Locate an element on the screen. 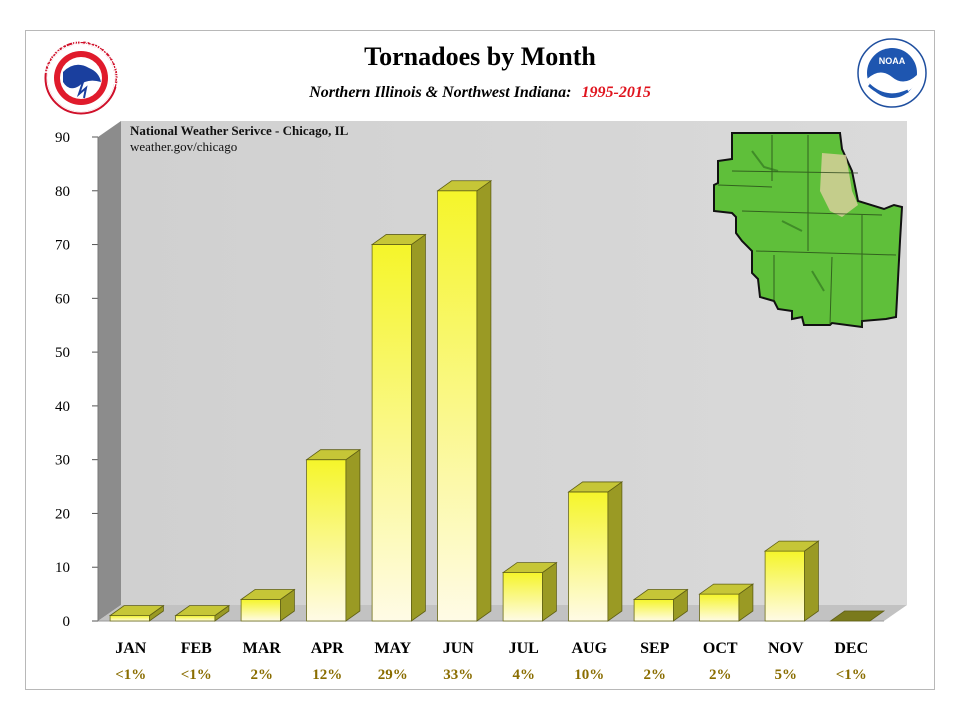 The height and width of the screenshot is (720, 960). percent-label-9: 2% is located at coordinates (720, 675).